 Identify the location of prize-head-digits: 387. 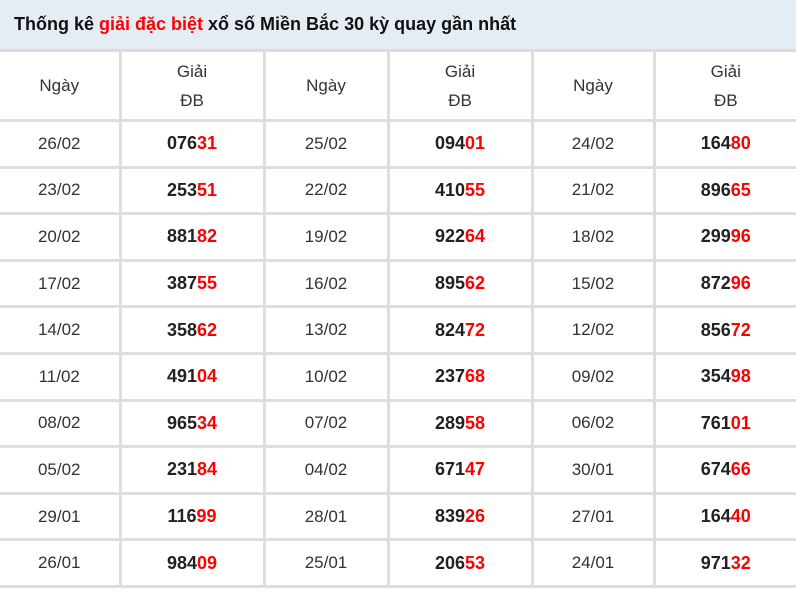
(181, 283).